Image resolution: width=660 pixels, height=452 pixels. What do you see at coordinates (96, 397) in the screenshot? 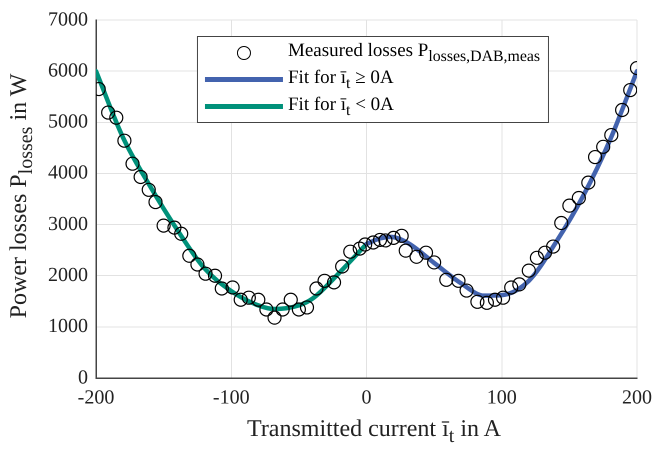
I see `x-tick-label: -200` at bounding box center [96, 397].